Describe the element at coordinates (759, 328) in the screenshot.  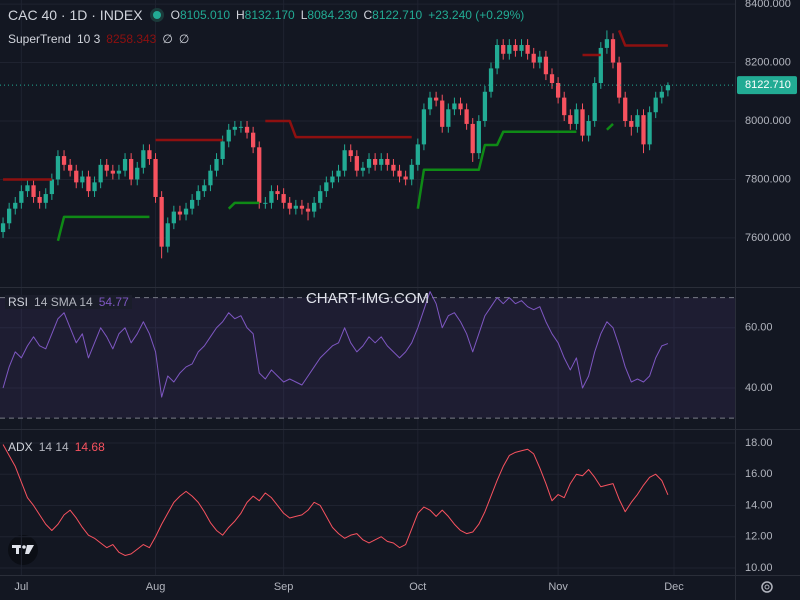
I see `y-tick-label: 60.00` at that location.